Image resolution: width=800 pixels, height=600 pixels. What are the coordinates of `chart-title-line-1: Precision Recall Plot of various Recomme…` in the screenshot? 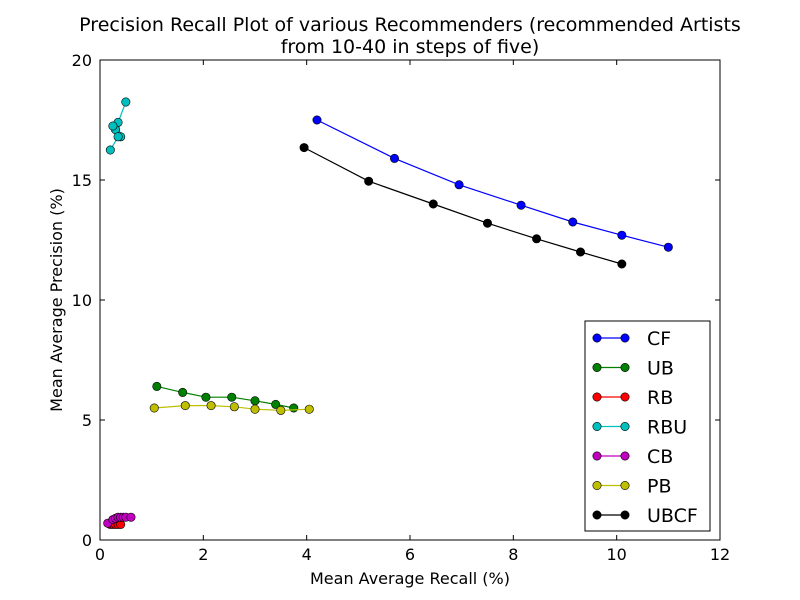 It's located at (410, 25).